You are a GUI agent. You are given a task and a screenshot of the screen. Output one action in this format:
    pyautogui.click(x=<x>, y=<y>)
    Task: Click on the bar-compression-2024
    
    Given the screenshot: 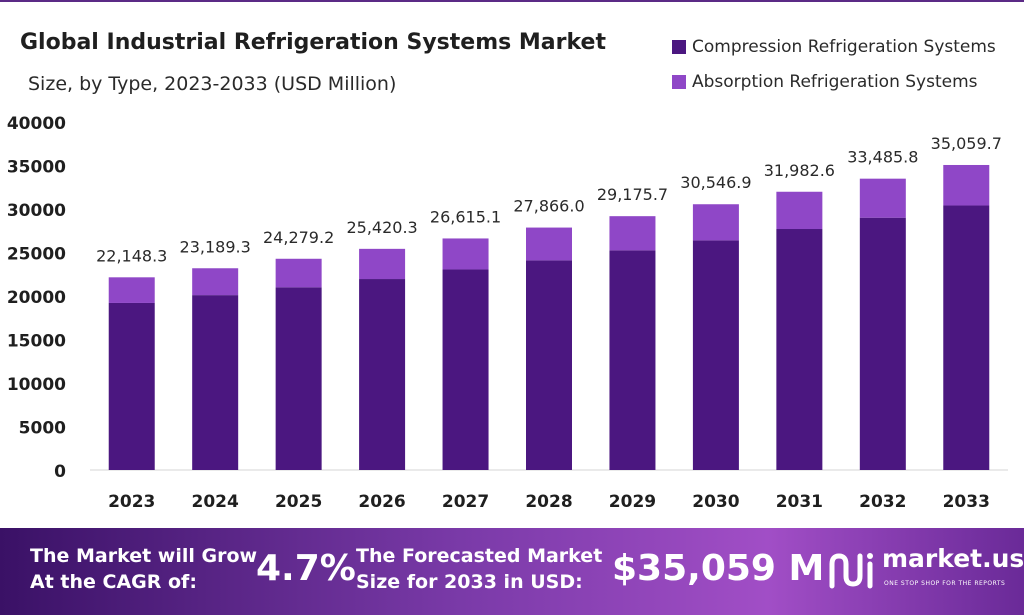 What is the action you would take?
    pyautogui.click(x=215, y=382)
    